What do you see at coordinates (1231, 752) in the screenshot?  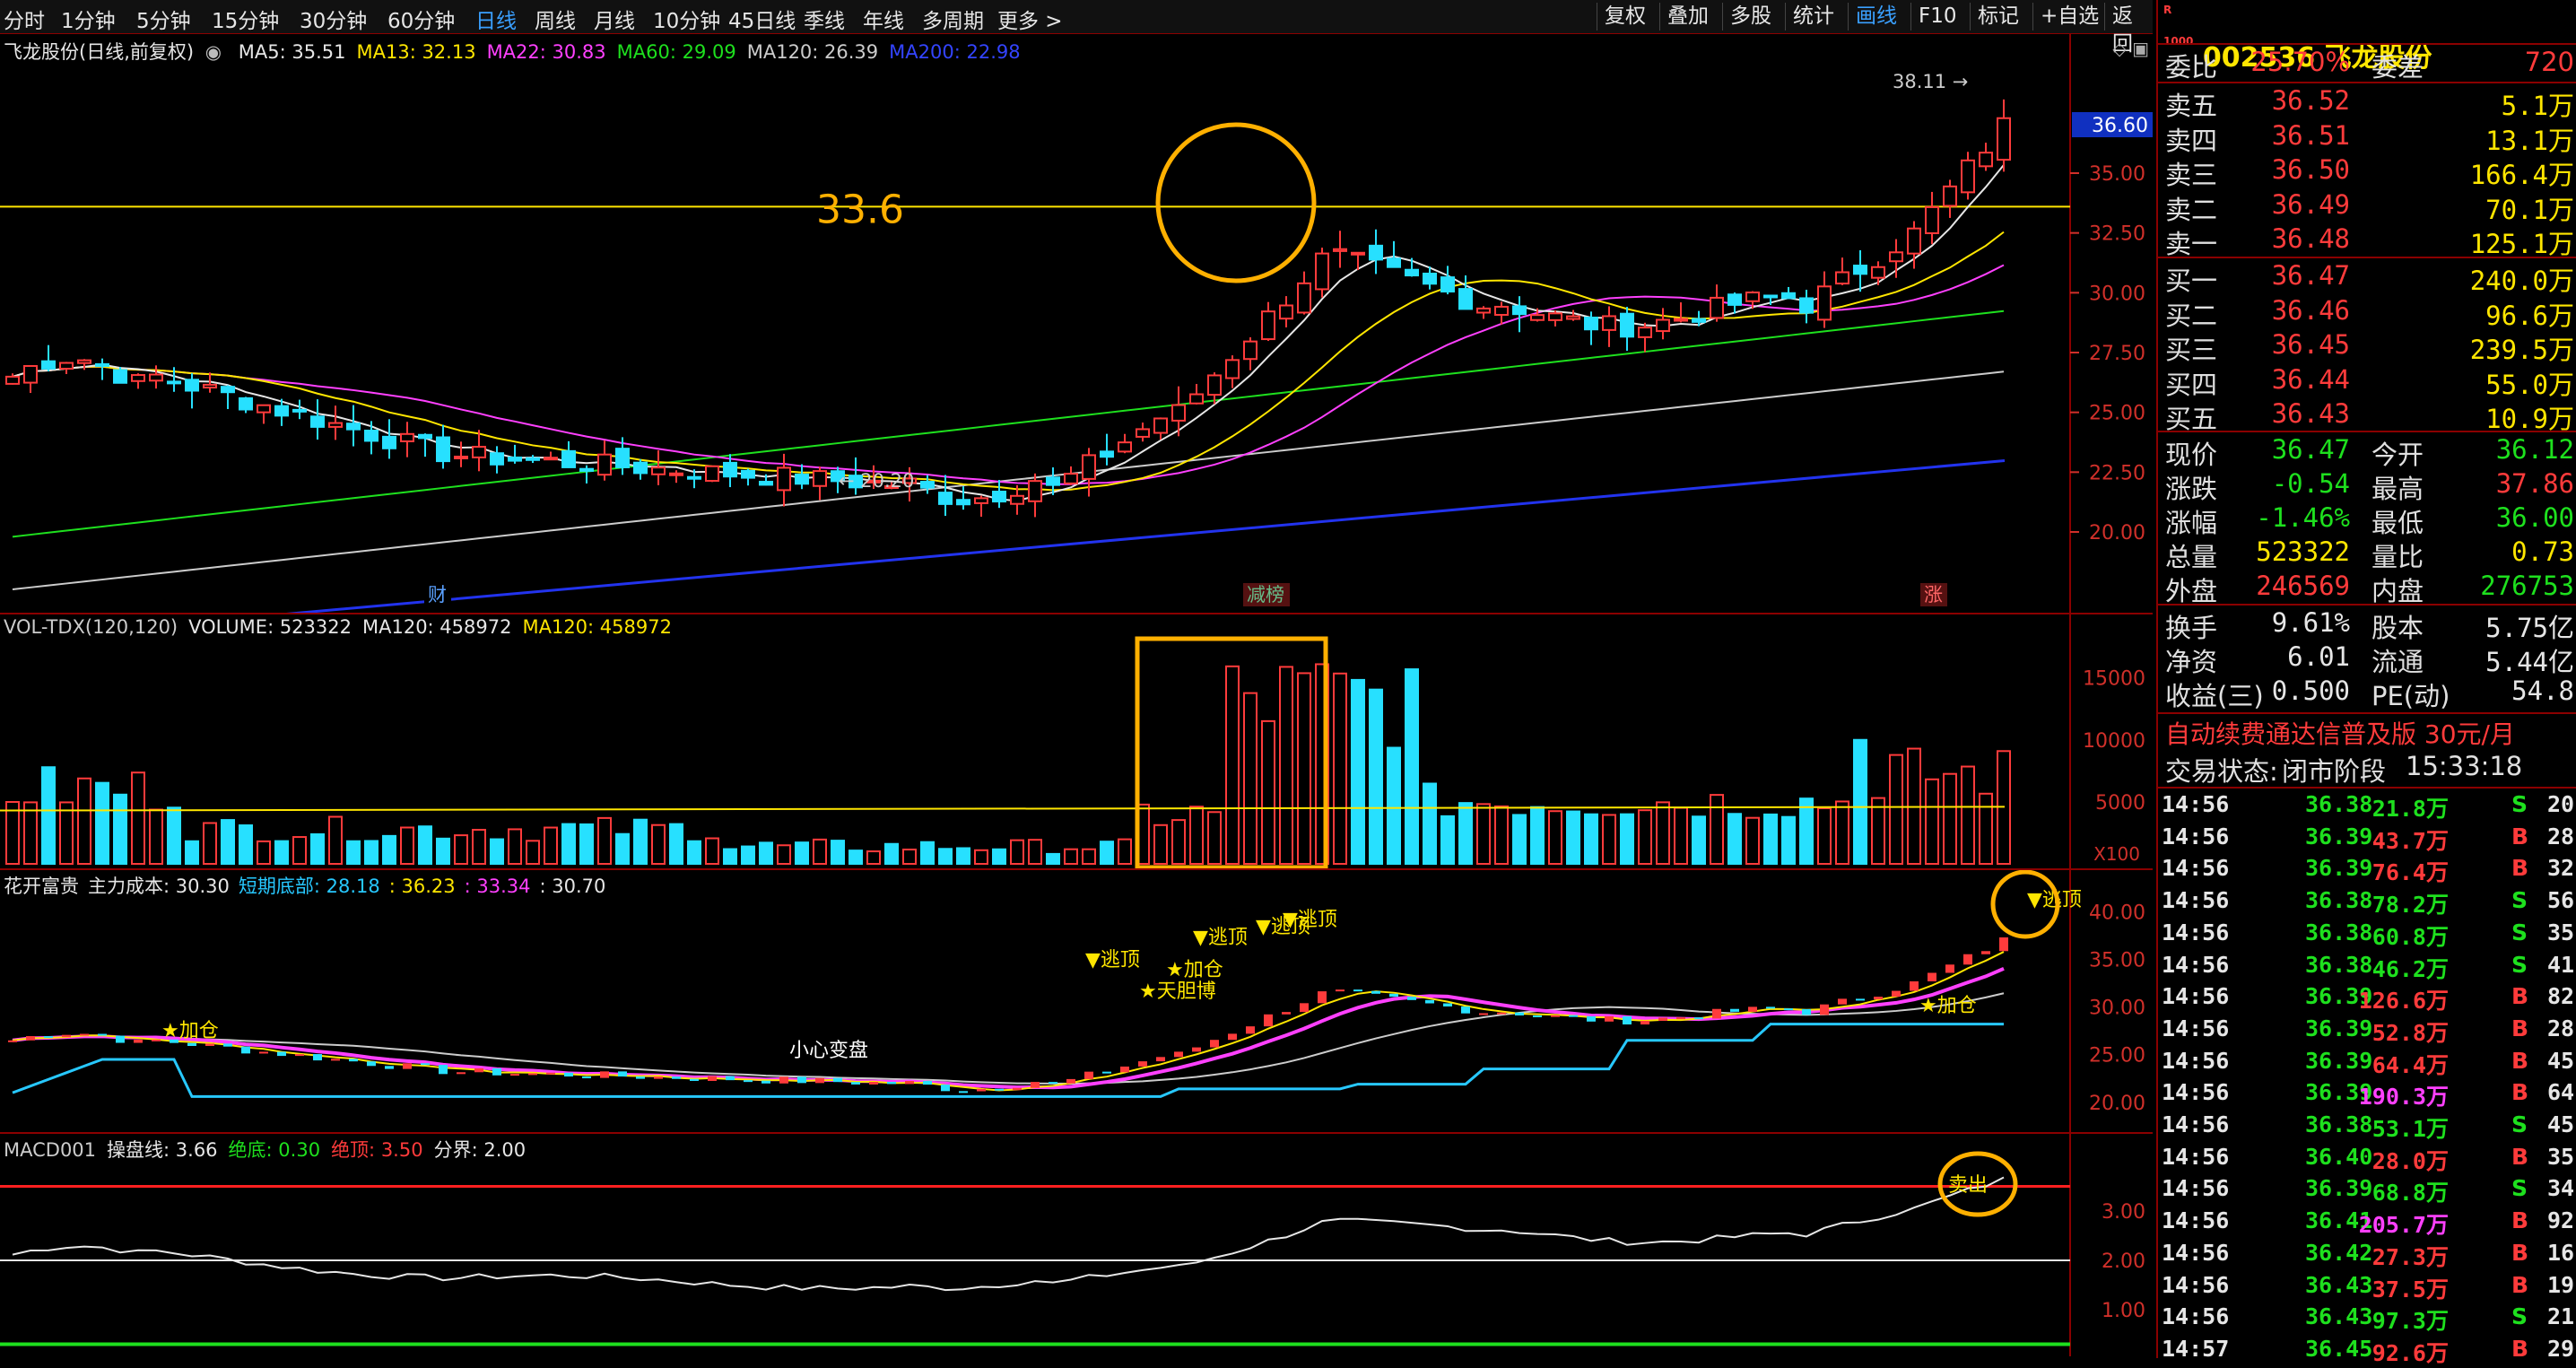 I see `annotation-box` at bounding box center [1231, 752].